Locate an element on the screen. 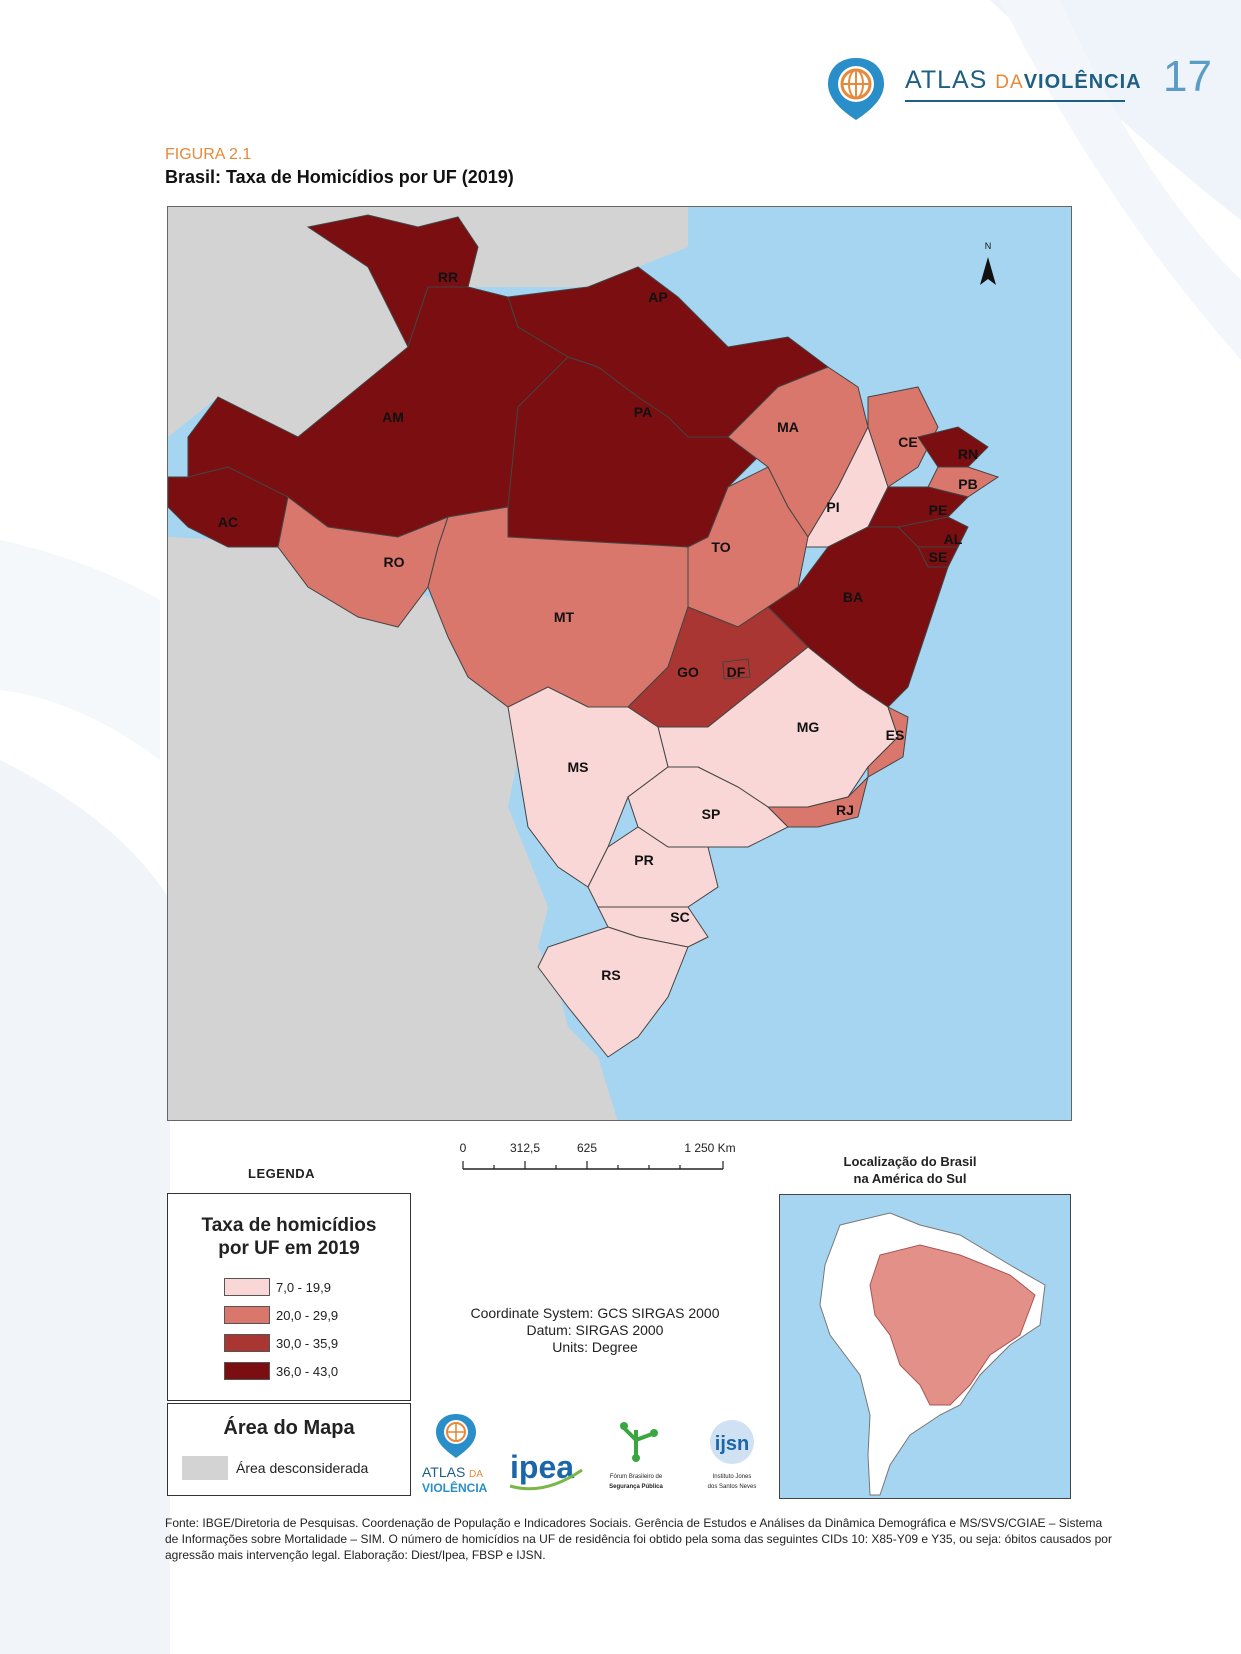  scale-tick-2: 625 is located at coordinates (587, 1148).